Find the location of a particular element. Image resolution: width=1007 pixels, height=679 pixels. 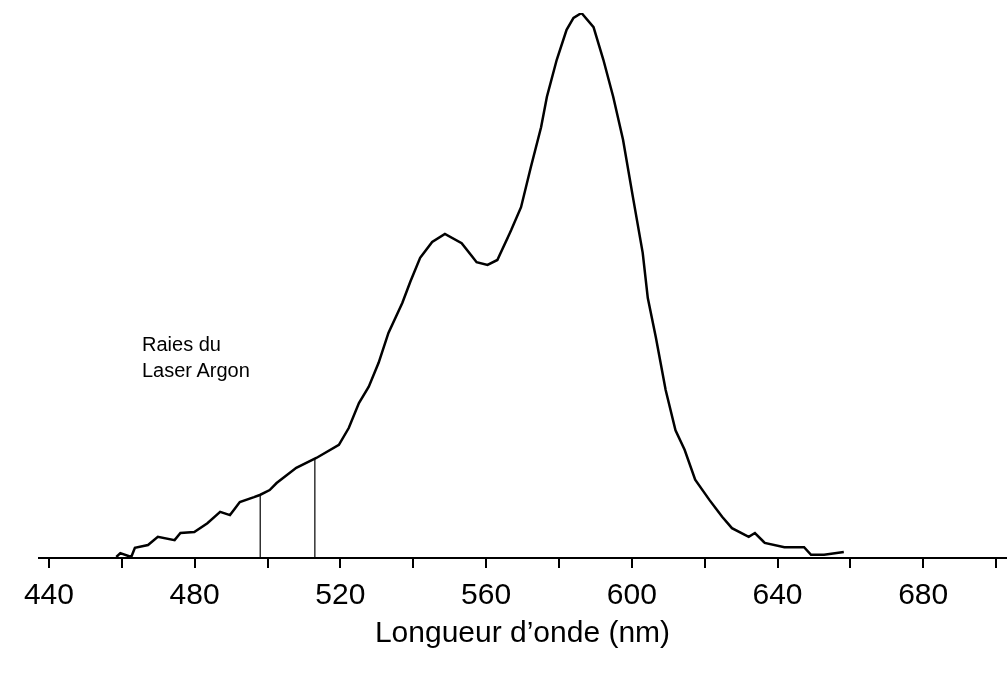

x-tick-label: 600 is located at coordinates (631, 593).